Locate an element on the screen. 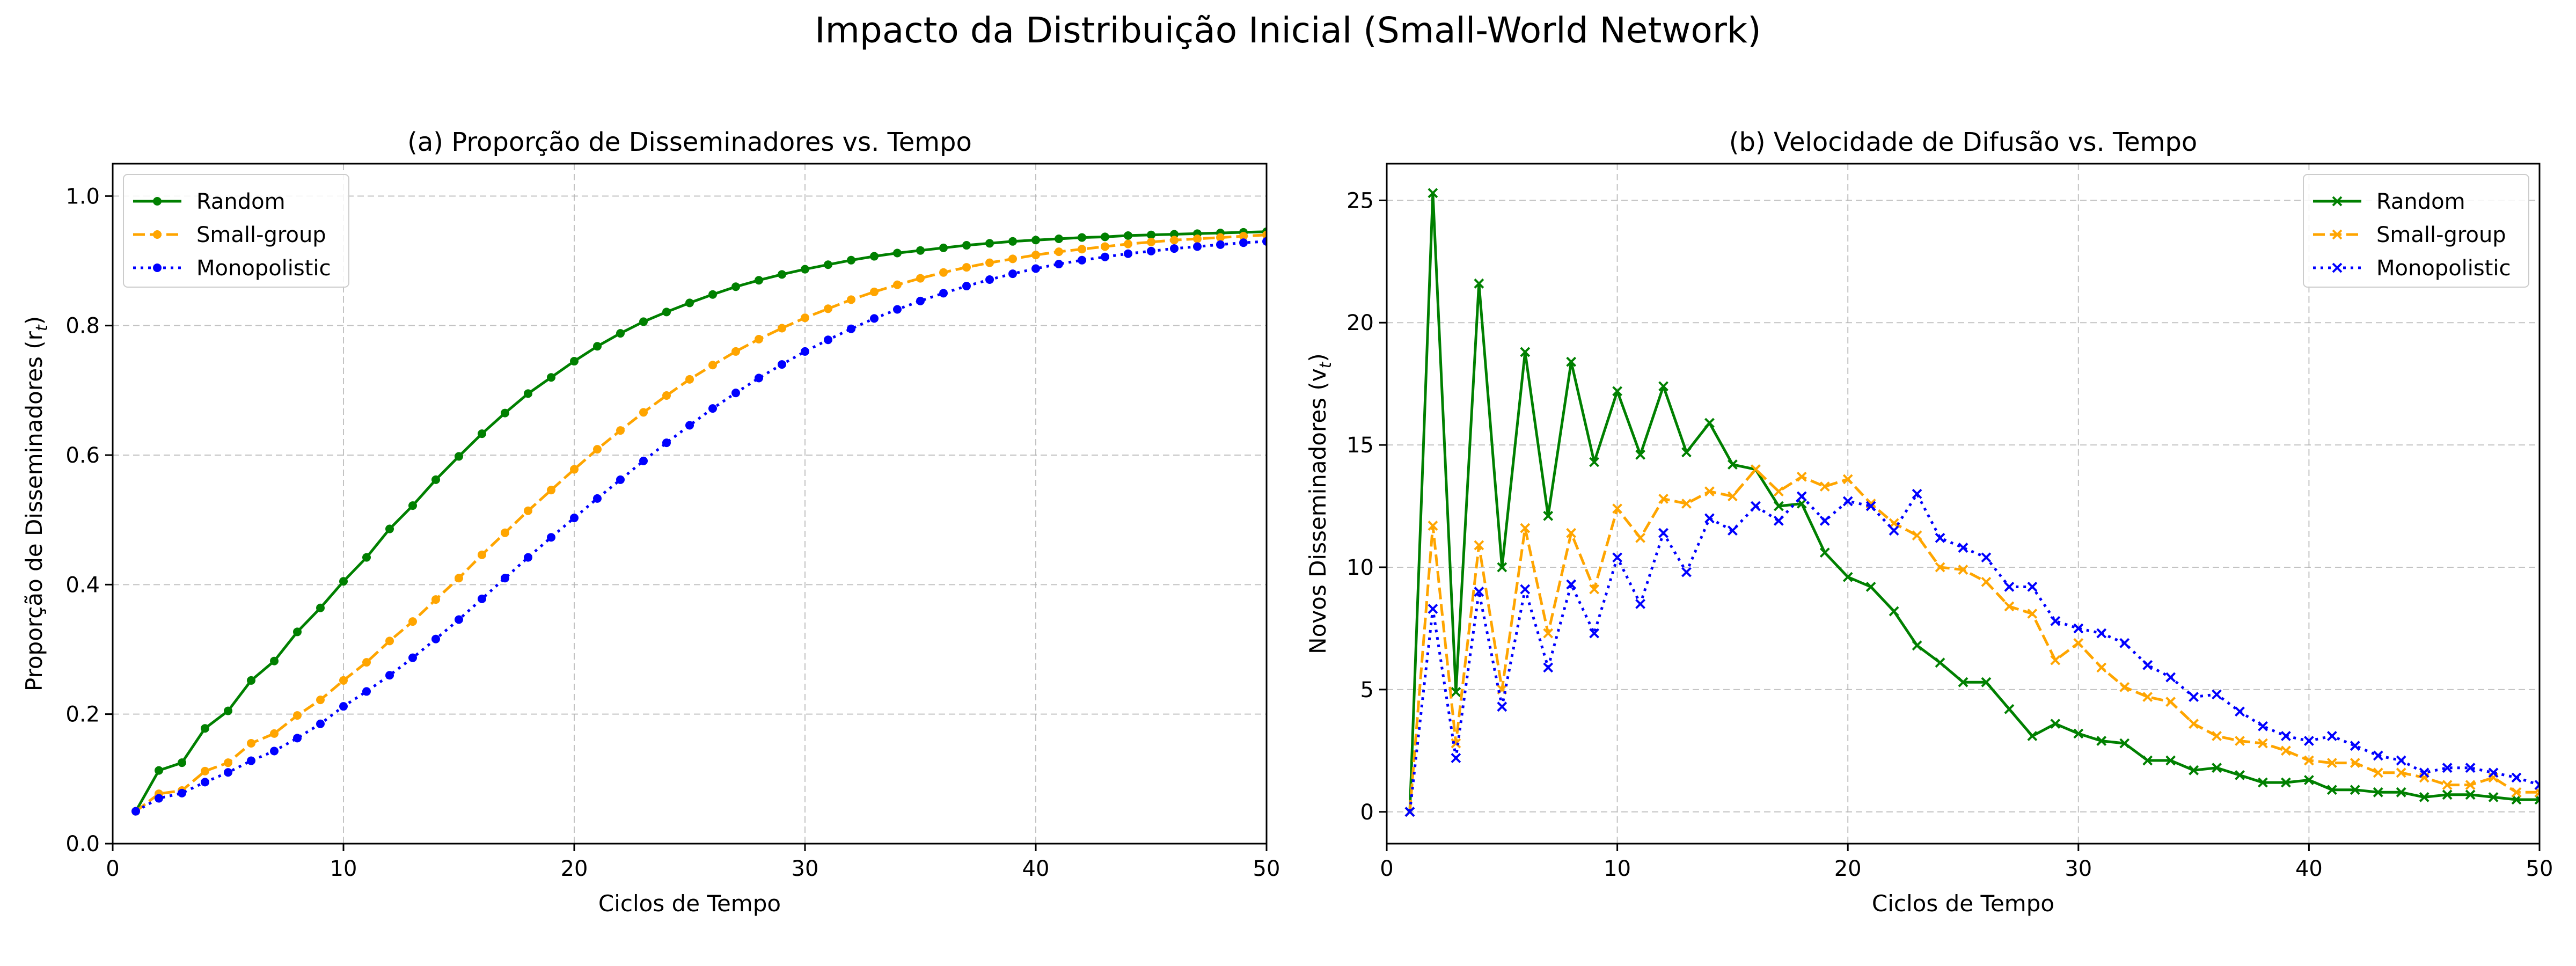  y-tick-label: 10 is located at coordinates (1360, 567).